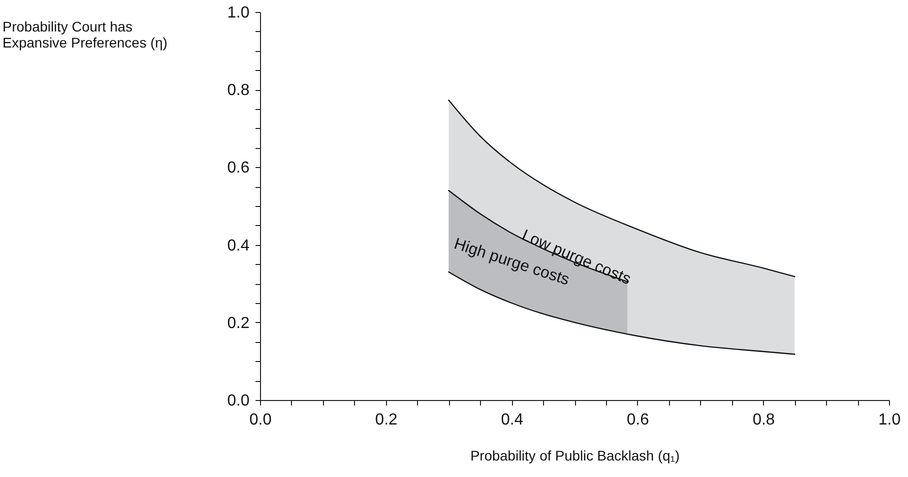 The image size is (908, 477). I want to click on y-axis-title: Probability Court has Expansive Preferences (η), so click(85, 34).